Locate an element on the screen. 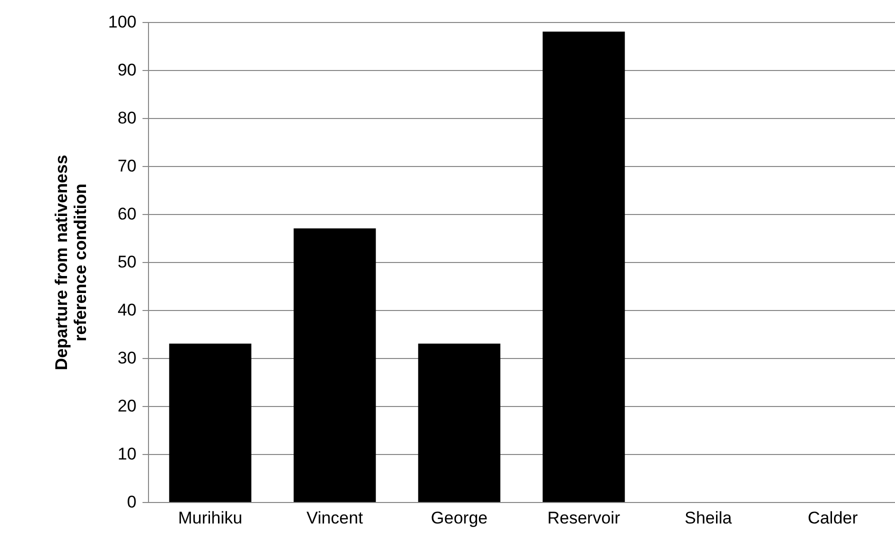 This screenshot has width=895, height=548. y-tick-label: 0 is located at coordinates (131, 502).